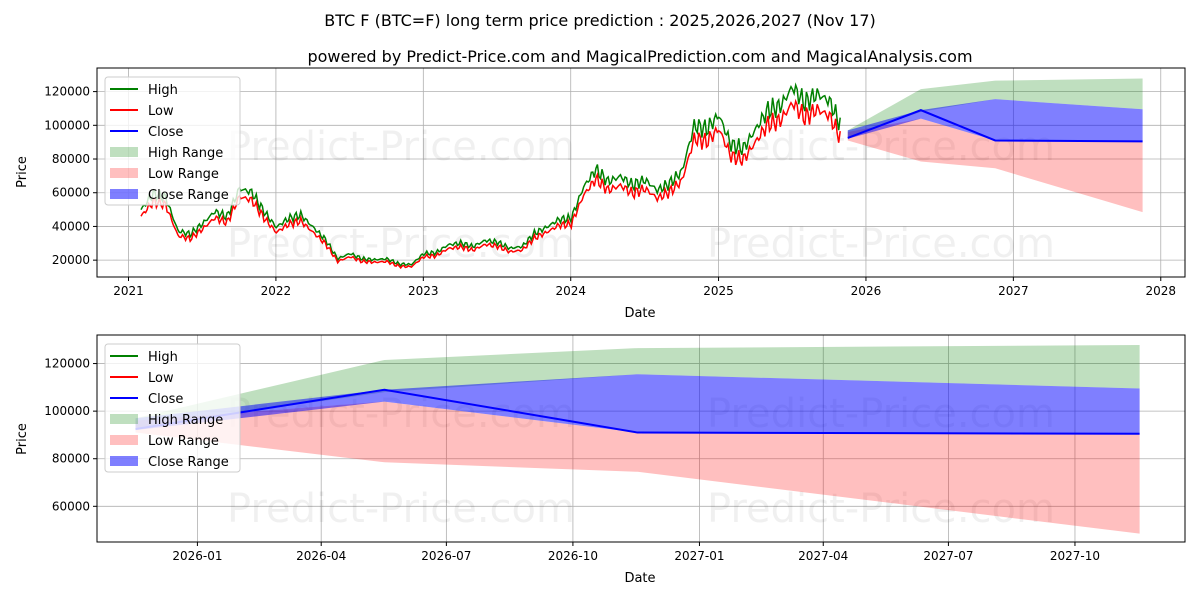  I want to click on x-tick-label: 2023, so click(423, 291).